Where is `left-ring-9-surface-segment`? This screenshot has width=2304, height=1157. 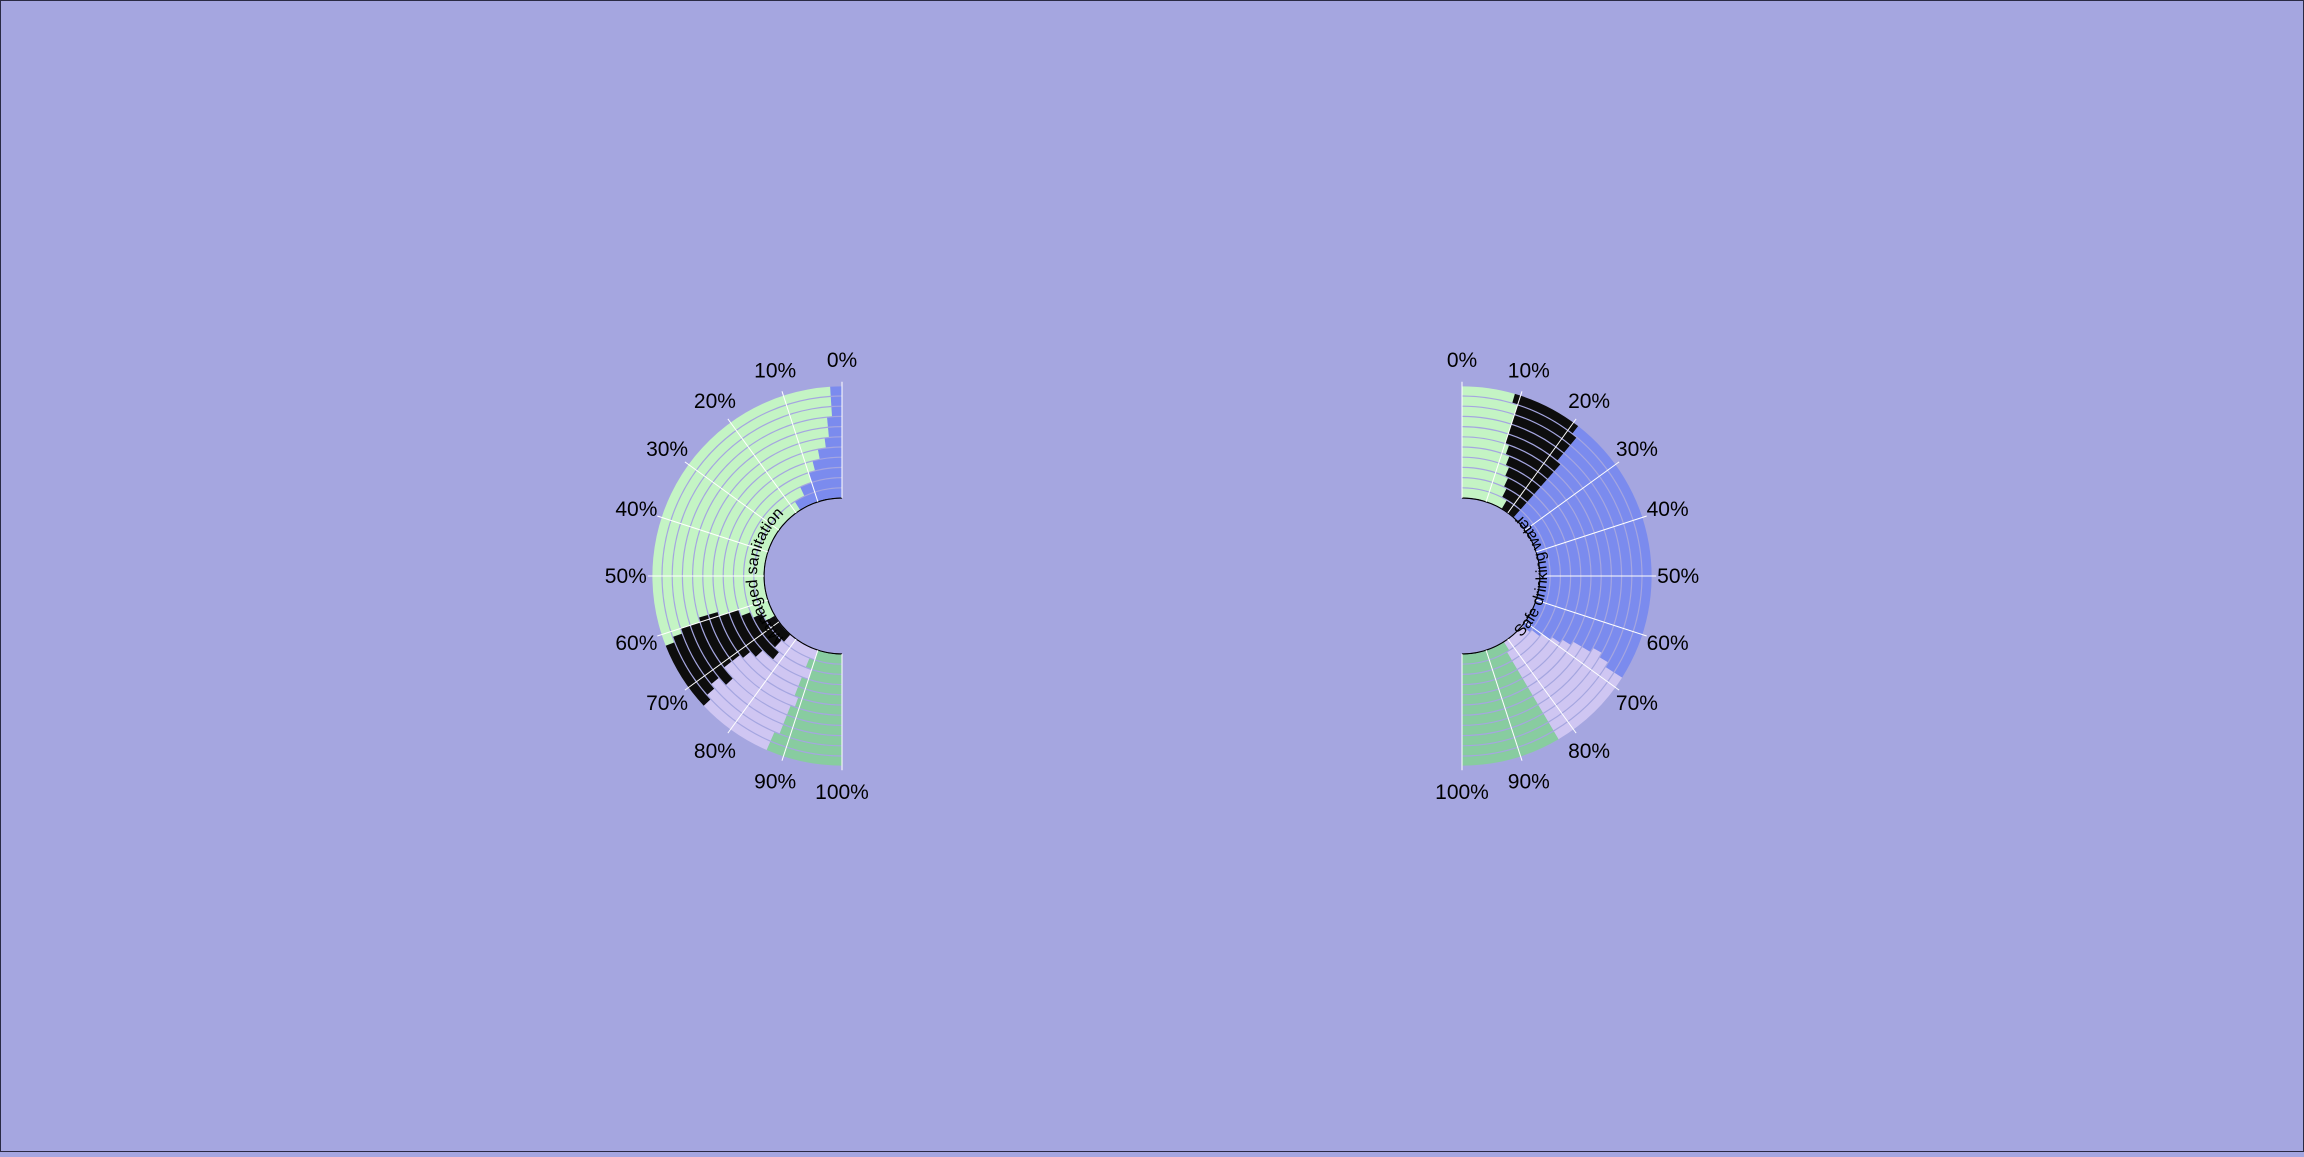
left-ring-9-surface-segment is located at coordinates (810, 735).